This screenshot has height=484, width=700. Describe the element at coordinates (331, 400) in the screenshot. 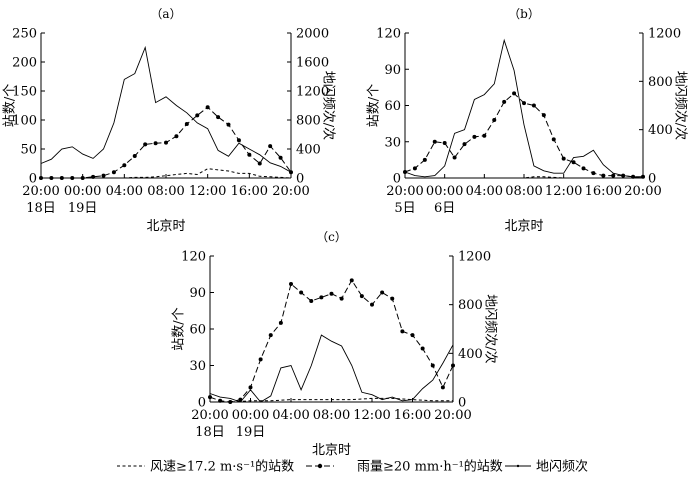

I see `series-wind-line` at that location.